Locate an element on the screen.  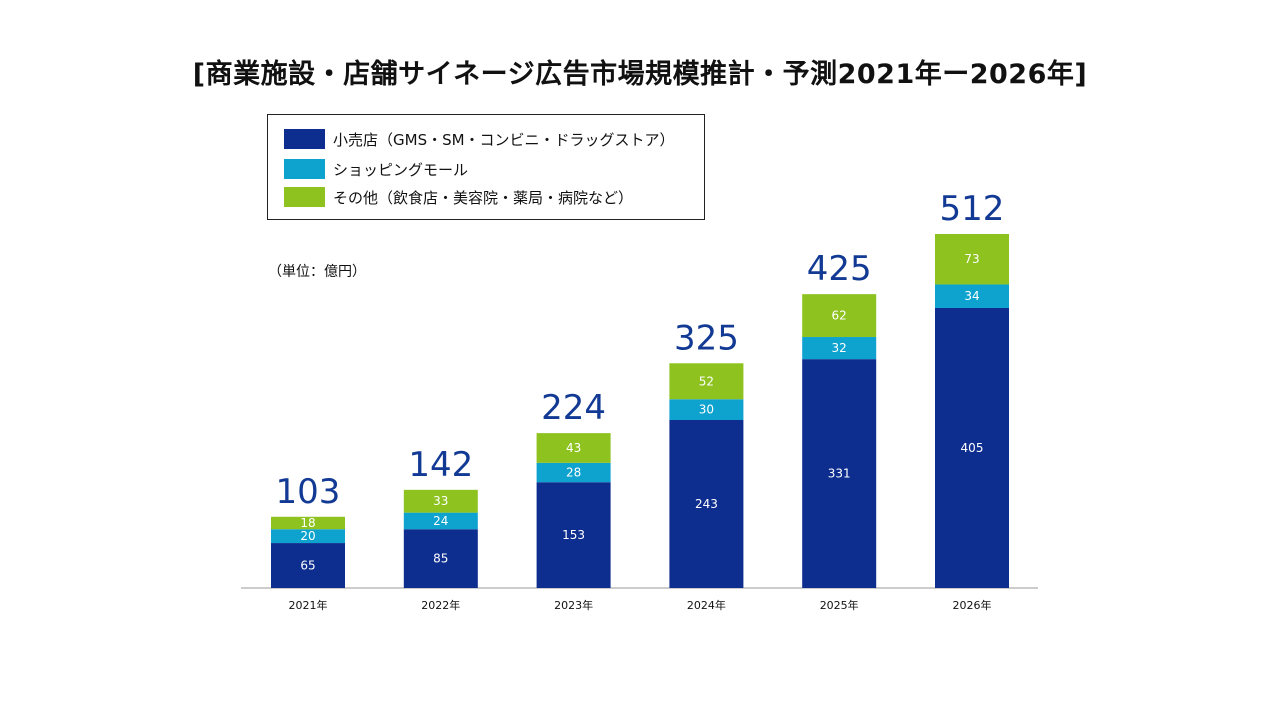
legend-item-other: その他（飲食店・美容院・薬局・病院など） is located at coordinates (458, 197).